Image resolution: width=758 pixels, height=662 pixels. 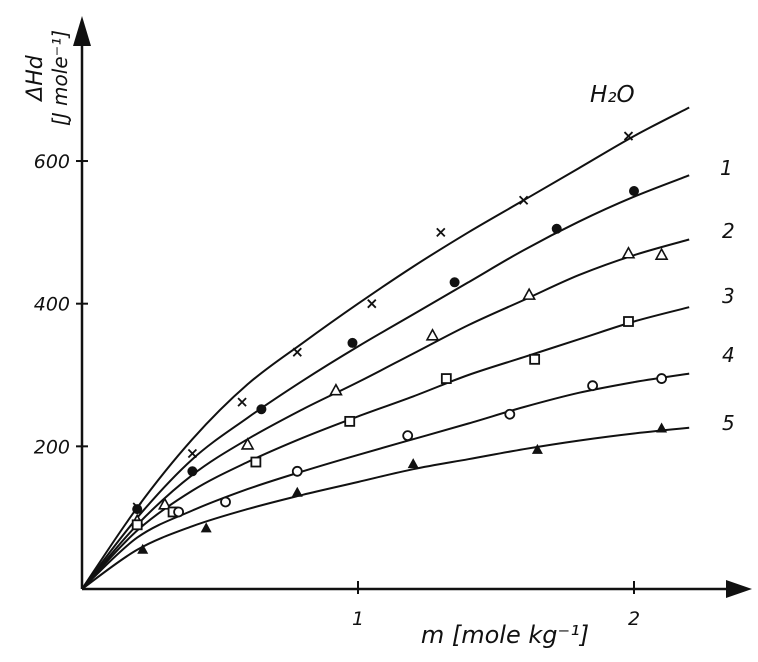 What do you see at coordinates (726, 168) in the screenshot?
I see `series-label: 1` at bounding box center [726, 168].